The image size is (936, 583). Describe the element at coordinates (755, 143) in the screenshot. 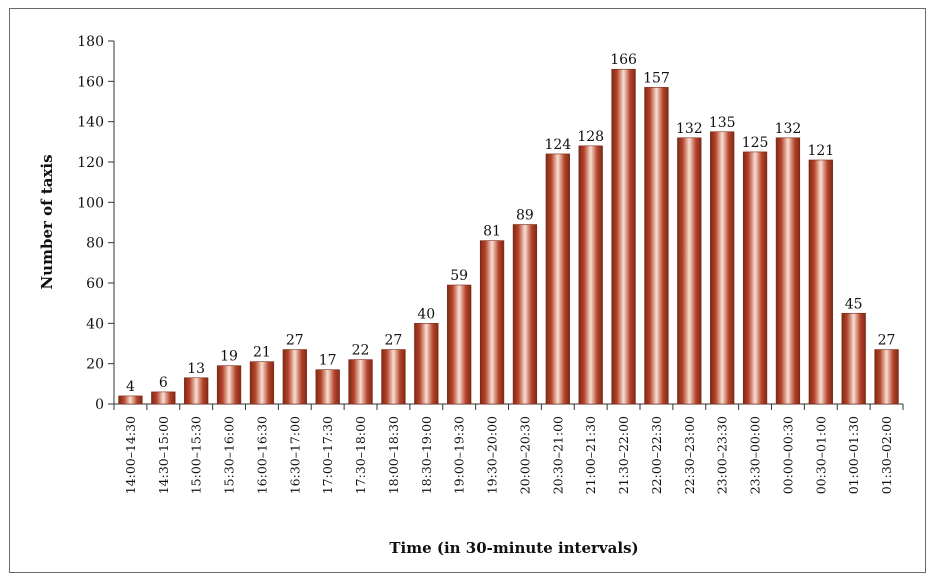

I see `data-label: 125` at that location.